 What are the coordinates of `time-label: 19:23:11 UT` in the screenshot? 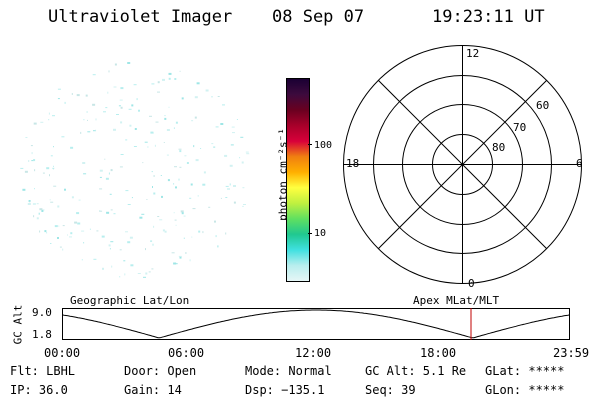 It's located at (488, 17).